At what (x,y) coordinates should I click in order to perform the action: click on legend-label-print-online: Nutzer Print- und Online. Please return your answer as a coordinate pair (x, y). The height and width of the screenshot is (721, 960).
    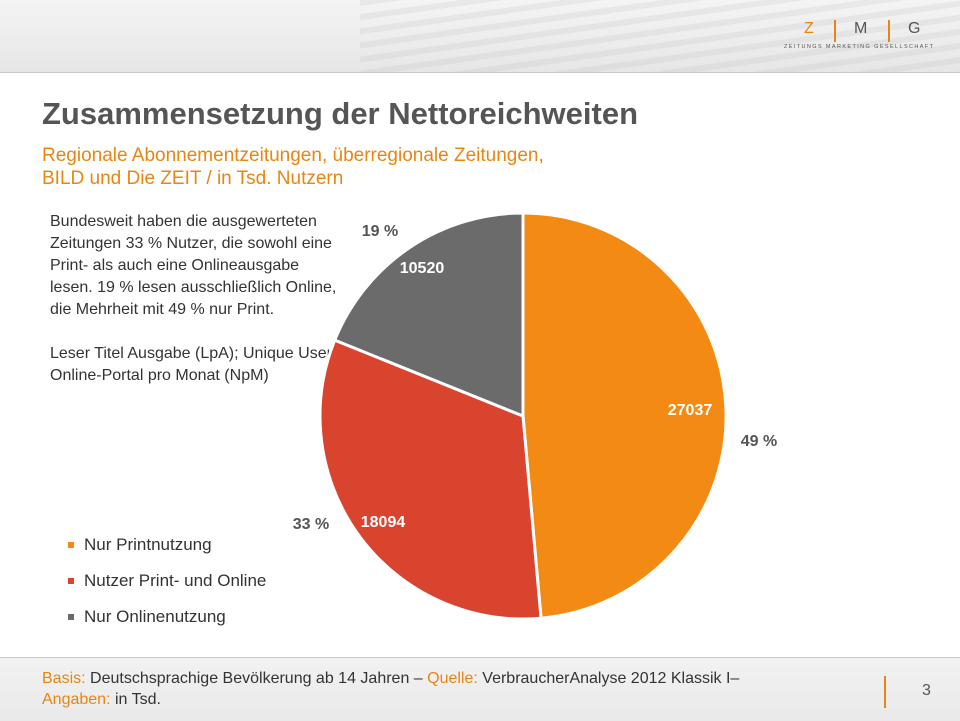
    Looking at the image, I should click on (175, 580).